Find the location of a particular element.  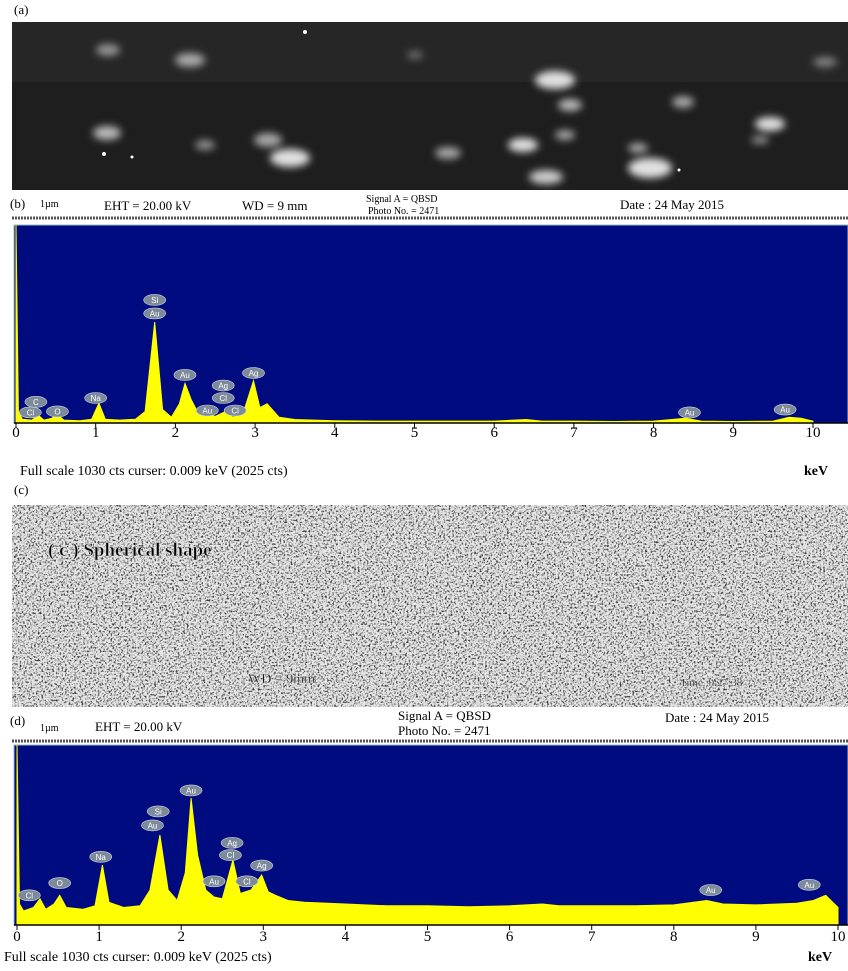

image-time: Time :9:27:38 is located at coordinates (711, 683).